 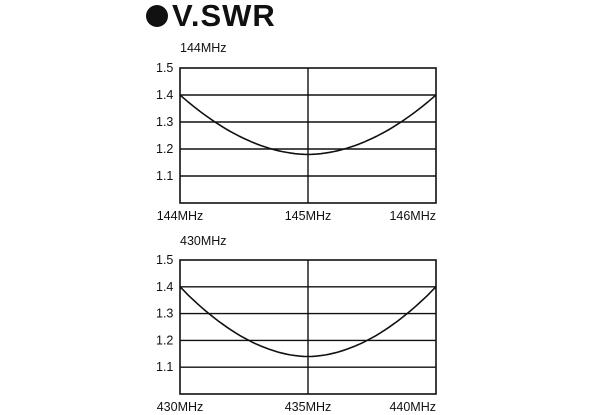 I want to click on x-tick-label: 440MHz, so click(x=412, y=407).